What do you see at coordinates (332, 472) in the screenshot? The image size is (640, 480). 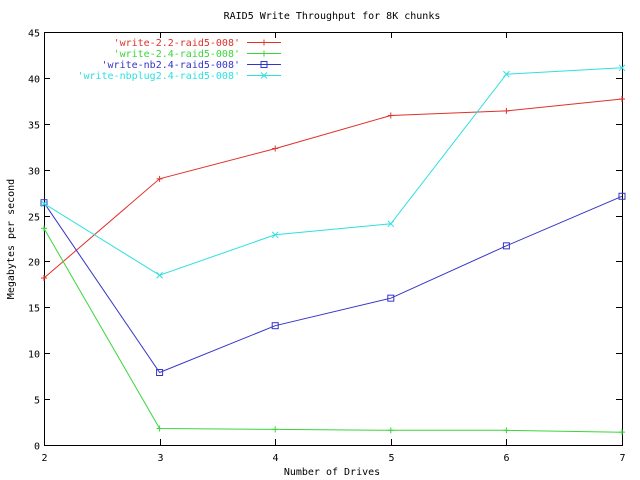 I see `x-axis-label: Number of Drives` at bounding box center [332, 472].